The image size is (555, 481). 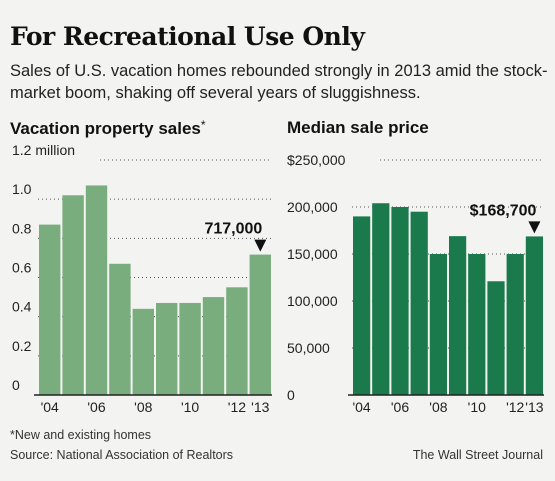 I want to click on price-y-tick-label: 50,000, so click(x=308, y=348).